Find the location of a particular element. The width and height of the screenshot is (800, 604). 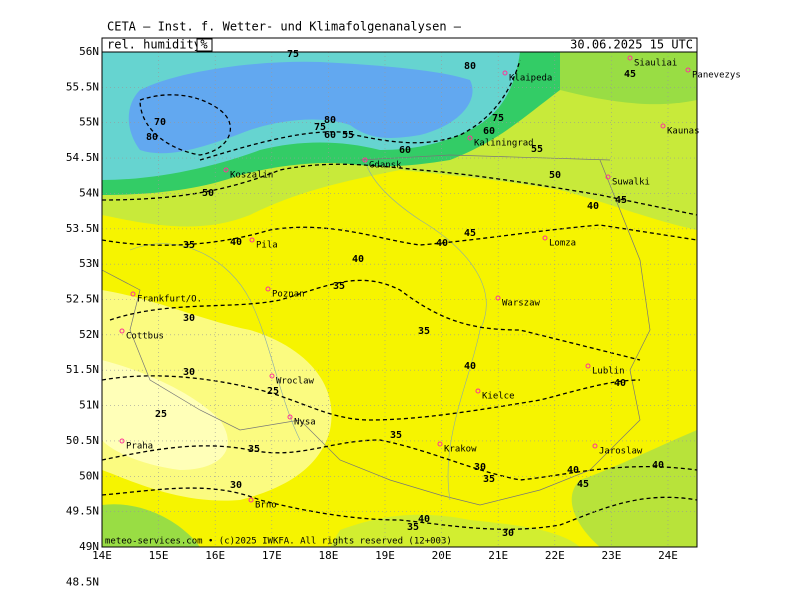

city-name: Suwalki is located at coordinates (631, 183).